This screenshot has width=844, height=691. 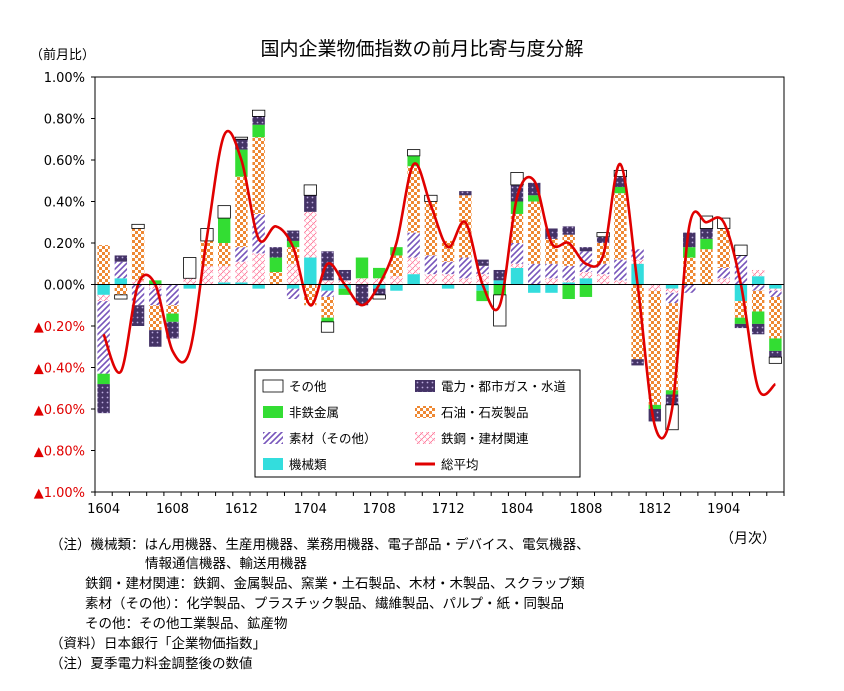 What do you see at coordinates (59, 452) in the screenshot?
I see `y-tick-label: ▲0.80%` at bounding box center [59, 452].